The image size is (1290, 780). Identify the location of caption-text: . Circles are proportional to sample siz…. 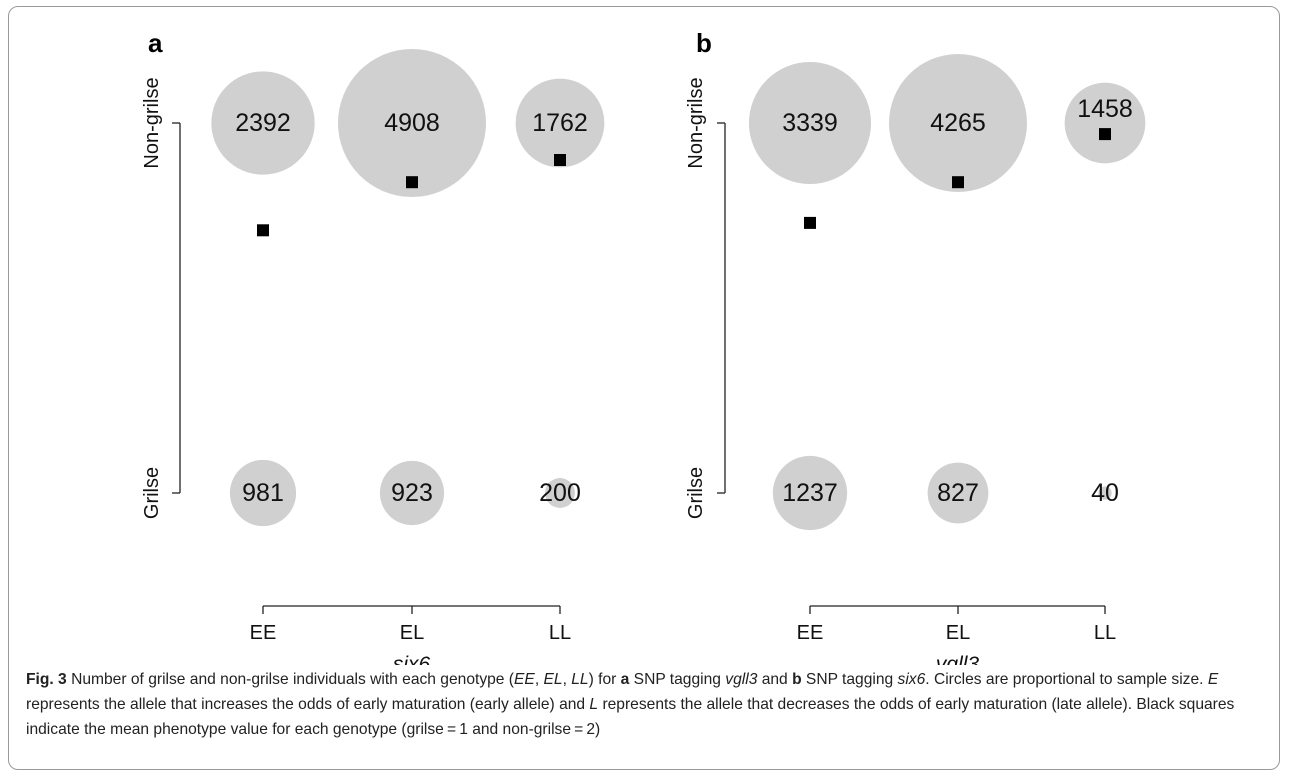
(1066, 679).